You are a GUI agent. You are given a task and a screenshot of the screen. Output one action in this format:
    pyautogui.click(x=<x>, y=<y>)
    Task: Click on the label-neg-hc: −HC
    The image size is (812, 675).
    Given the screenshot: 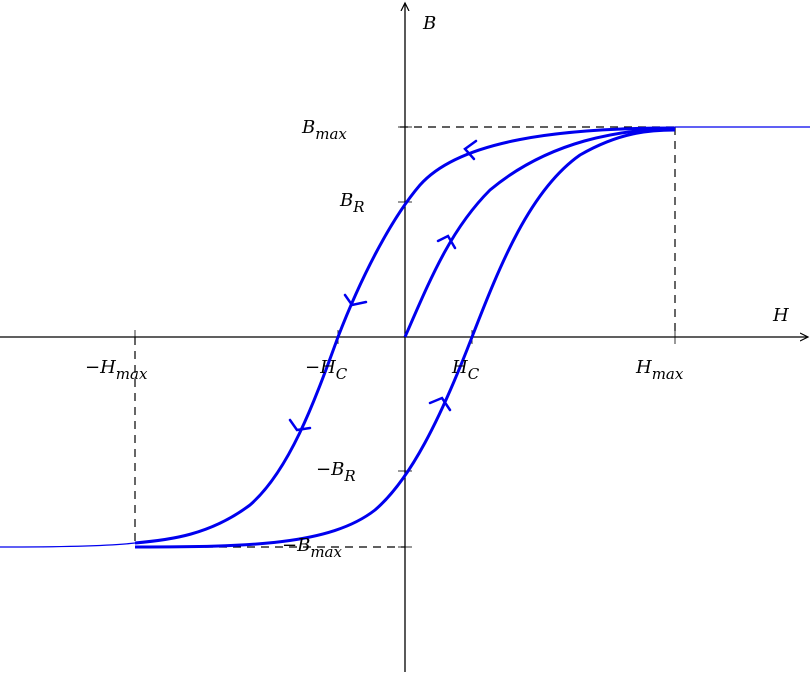 What is the action you would take?
    pyautogui.click(x=326, y=370)
    